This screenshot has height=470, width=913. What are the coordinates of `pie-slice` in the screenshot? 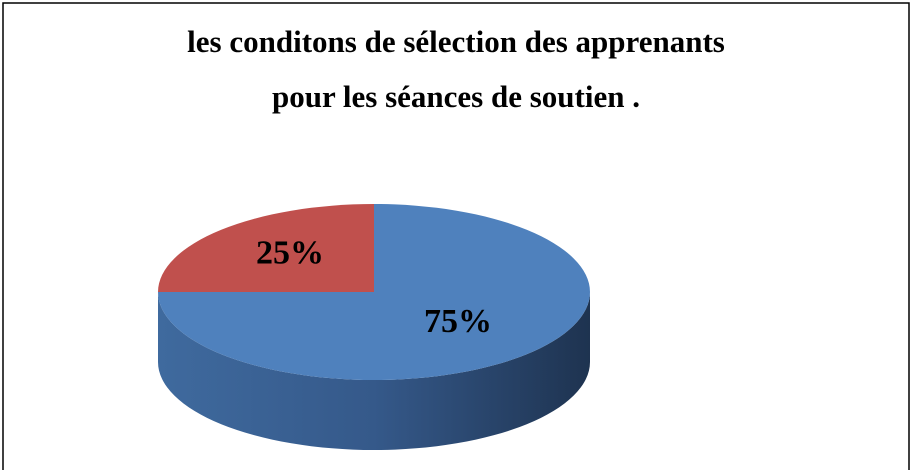 It's located at (266, 248).